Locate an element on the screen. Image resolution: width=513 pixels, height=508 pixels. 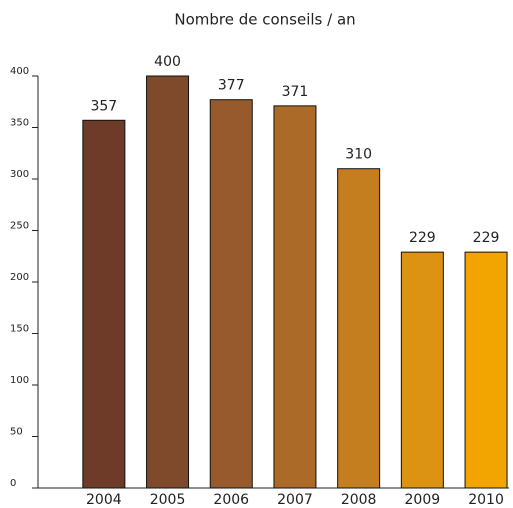
y-tick-label: 250 is located at coordinates (19, 226).